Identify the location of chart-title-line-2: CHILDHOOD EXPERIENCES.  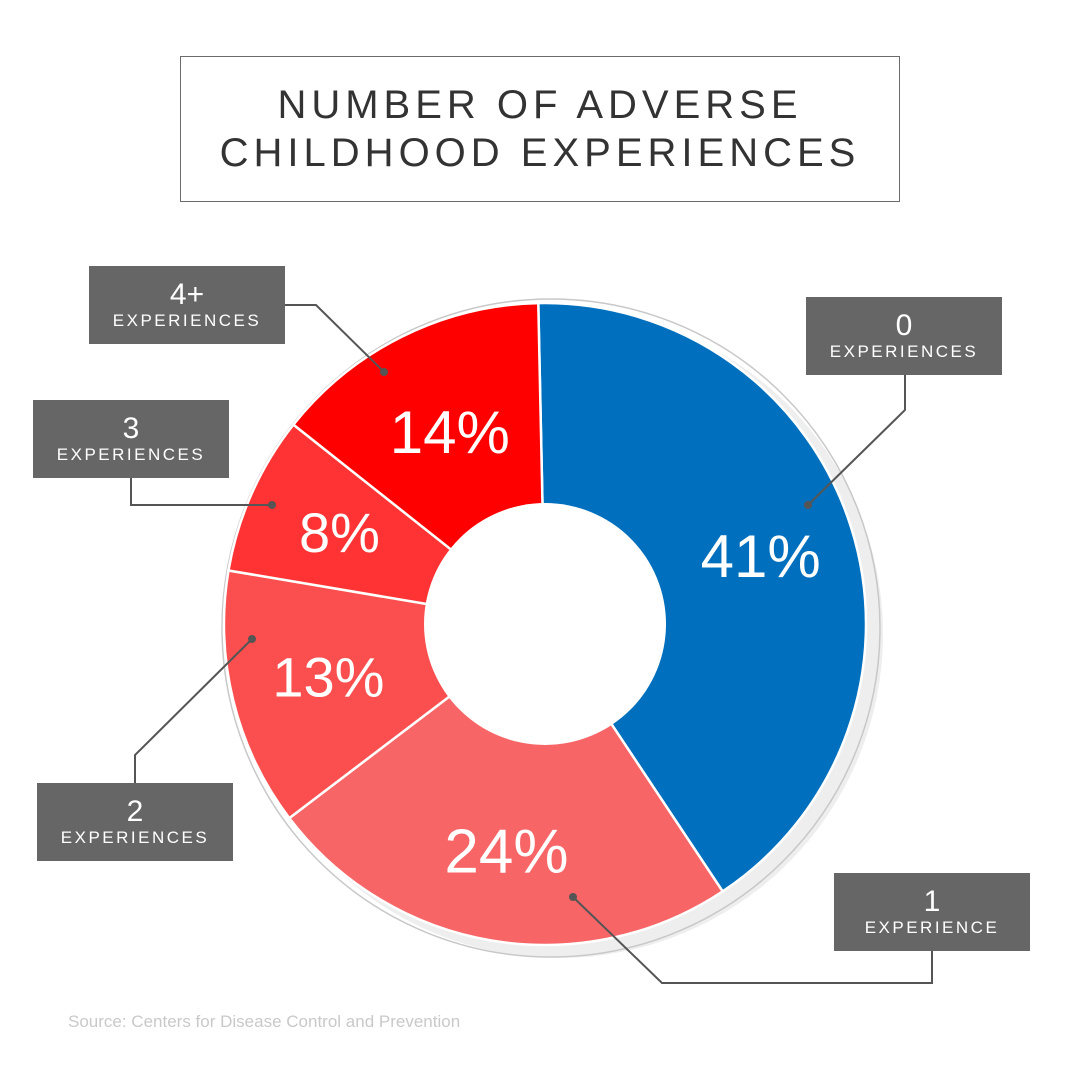
(540, 153).